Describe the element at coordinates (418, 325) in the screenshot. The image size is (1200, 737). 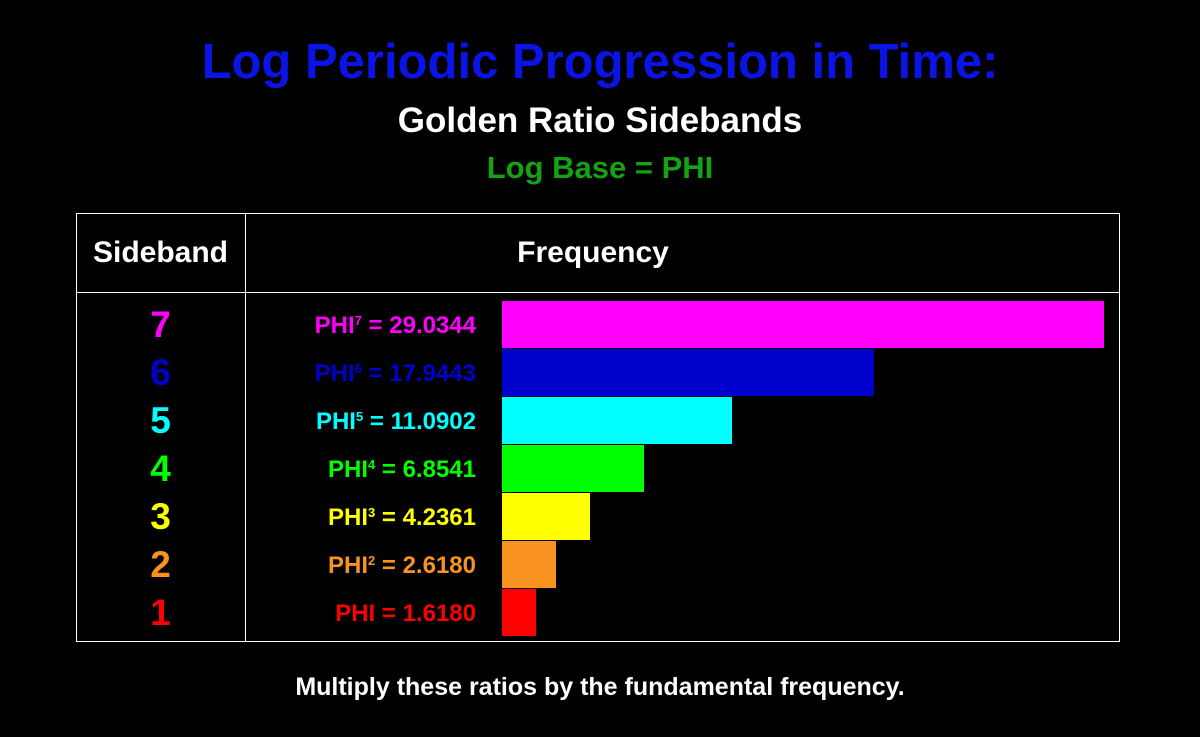
I see `label-value: = 29.0344` at that location.